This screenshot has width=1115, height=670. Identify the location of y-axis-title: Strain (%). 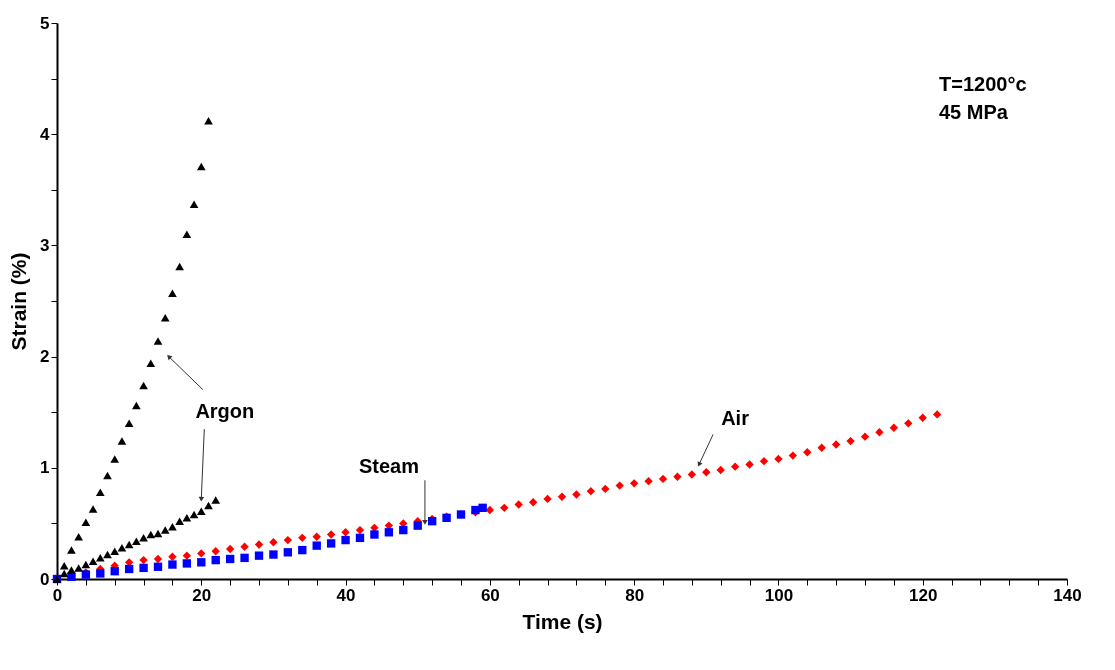
(19, 301).